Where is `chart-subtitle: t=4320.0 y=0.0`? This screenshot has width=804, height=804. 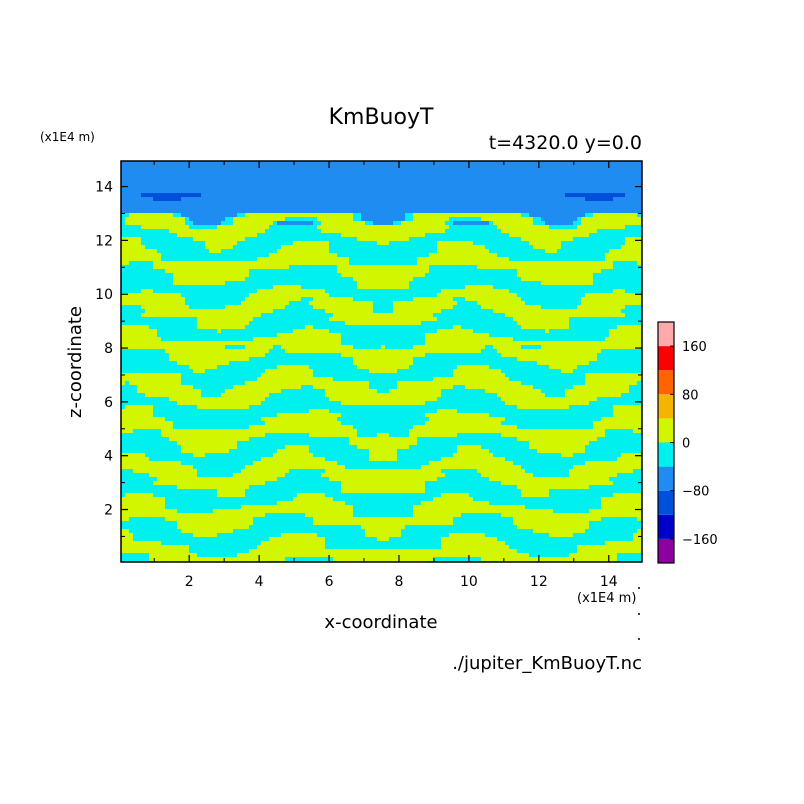
chart-subtitle: t=4320.0 y=0.0 is located at coordinates (565, 143).